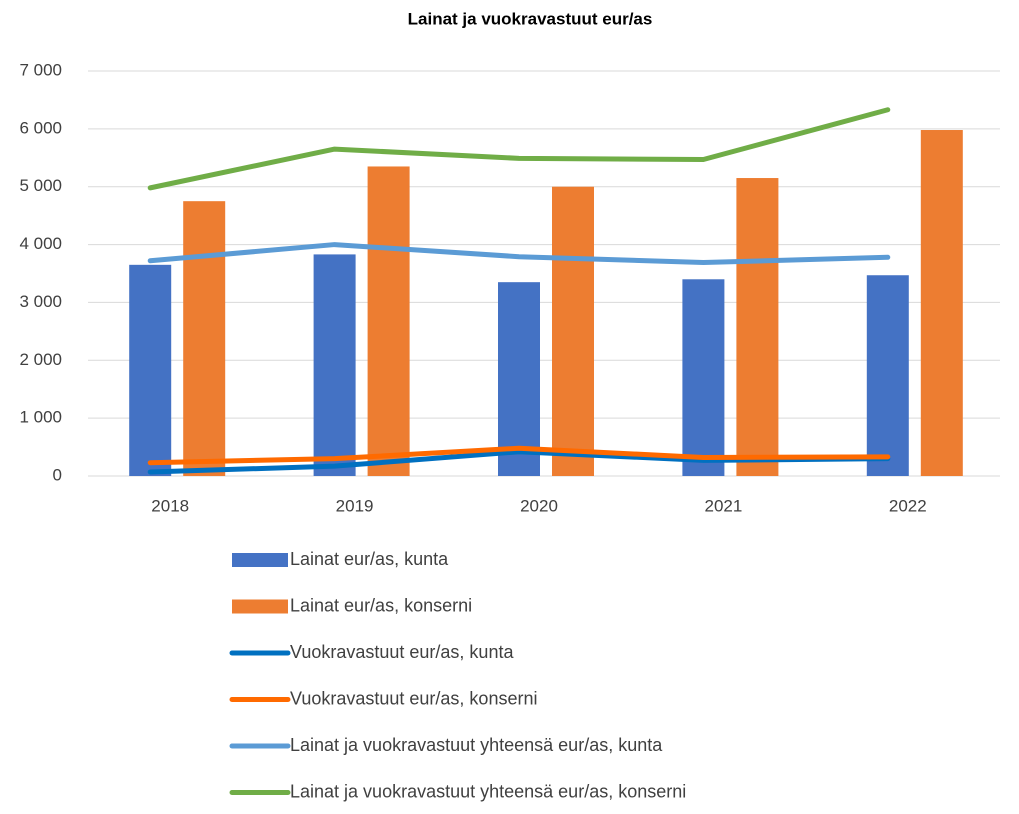  What do you see at coordinates (381, 605) in the screenshot?
I see `legend-label: Lainat eur/as, konserni` at bounding box center [381, 605].